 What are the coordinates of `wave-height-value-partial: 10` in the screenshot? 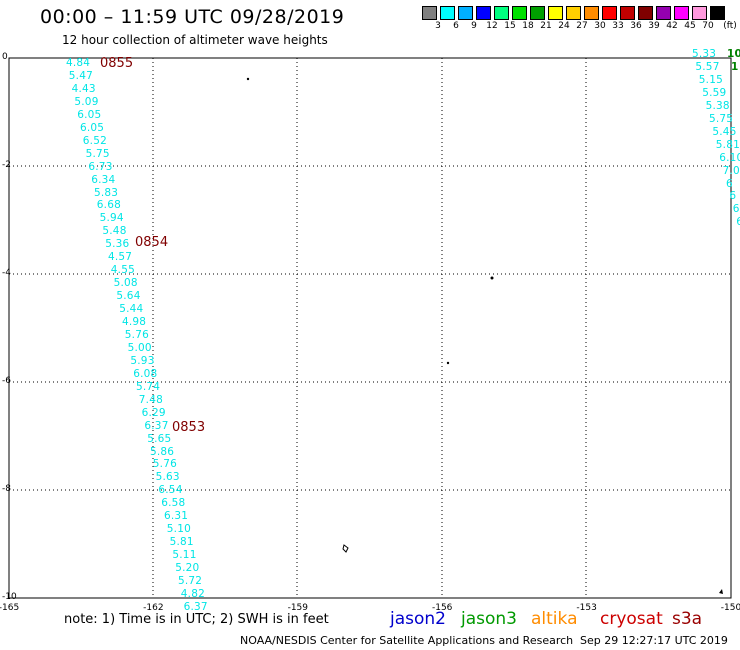 It's located at (733, 54).